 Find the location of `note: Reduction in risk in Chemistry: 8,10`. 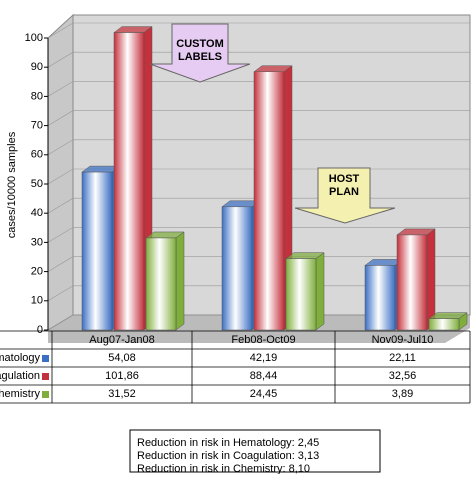

note: Reduction in risk in Chemistry: 8,10 is located at coordinates (223, 468).